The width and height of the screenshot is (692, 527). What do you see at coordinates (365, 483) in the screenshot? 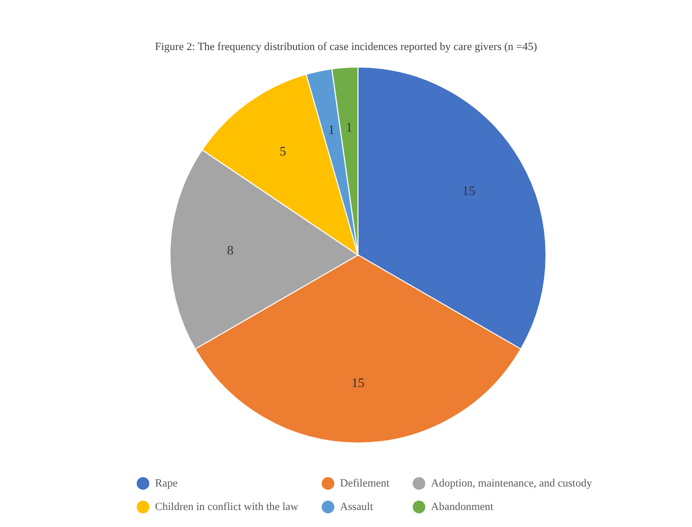
I see `legend-label: Defilement` at bounding box center [365, 483].